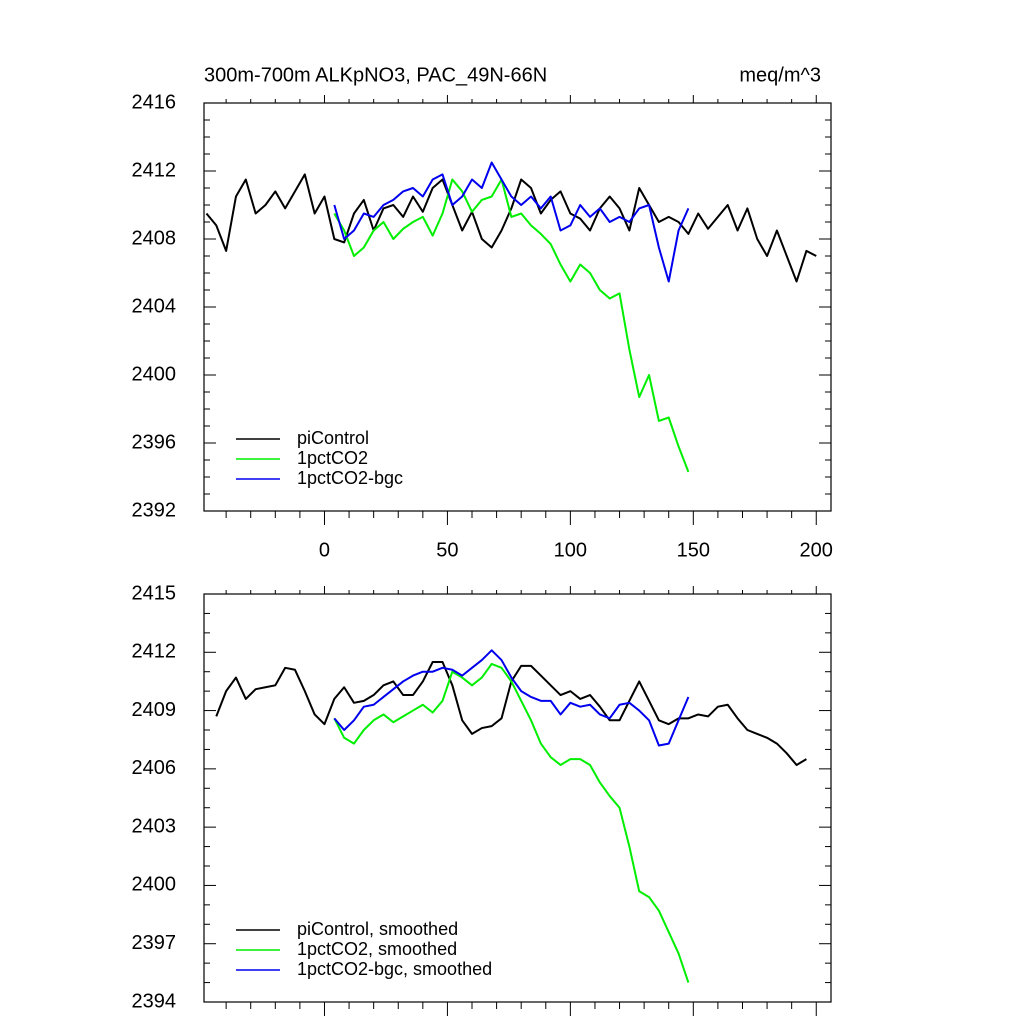  Describe the element at coordinates (333, 438) in the screenshot. I see `legend-label: piControl` at that location.